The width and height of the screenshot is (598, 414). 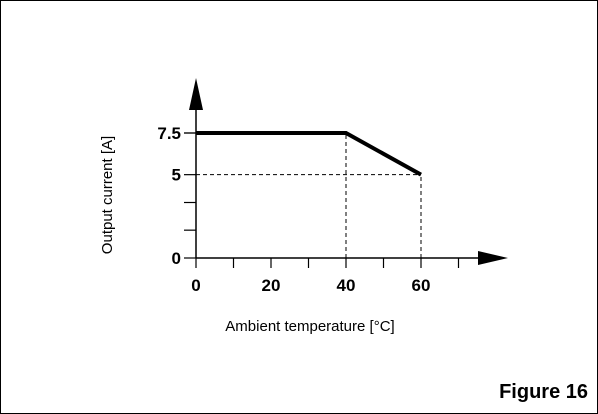 What do you see at coordinates (309, 326) in the screenshot?
I see `x-axis-title: Ambient temperature [°C]` at bounding box center [309, 326].